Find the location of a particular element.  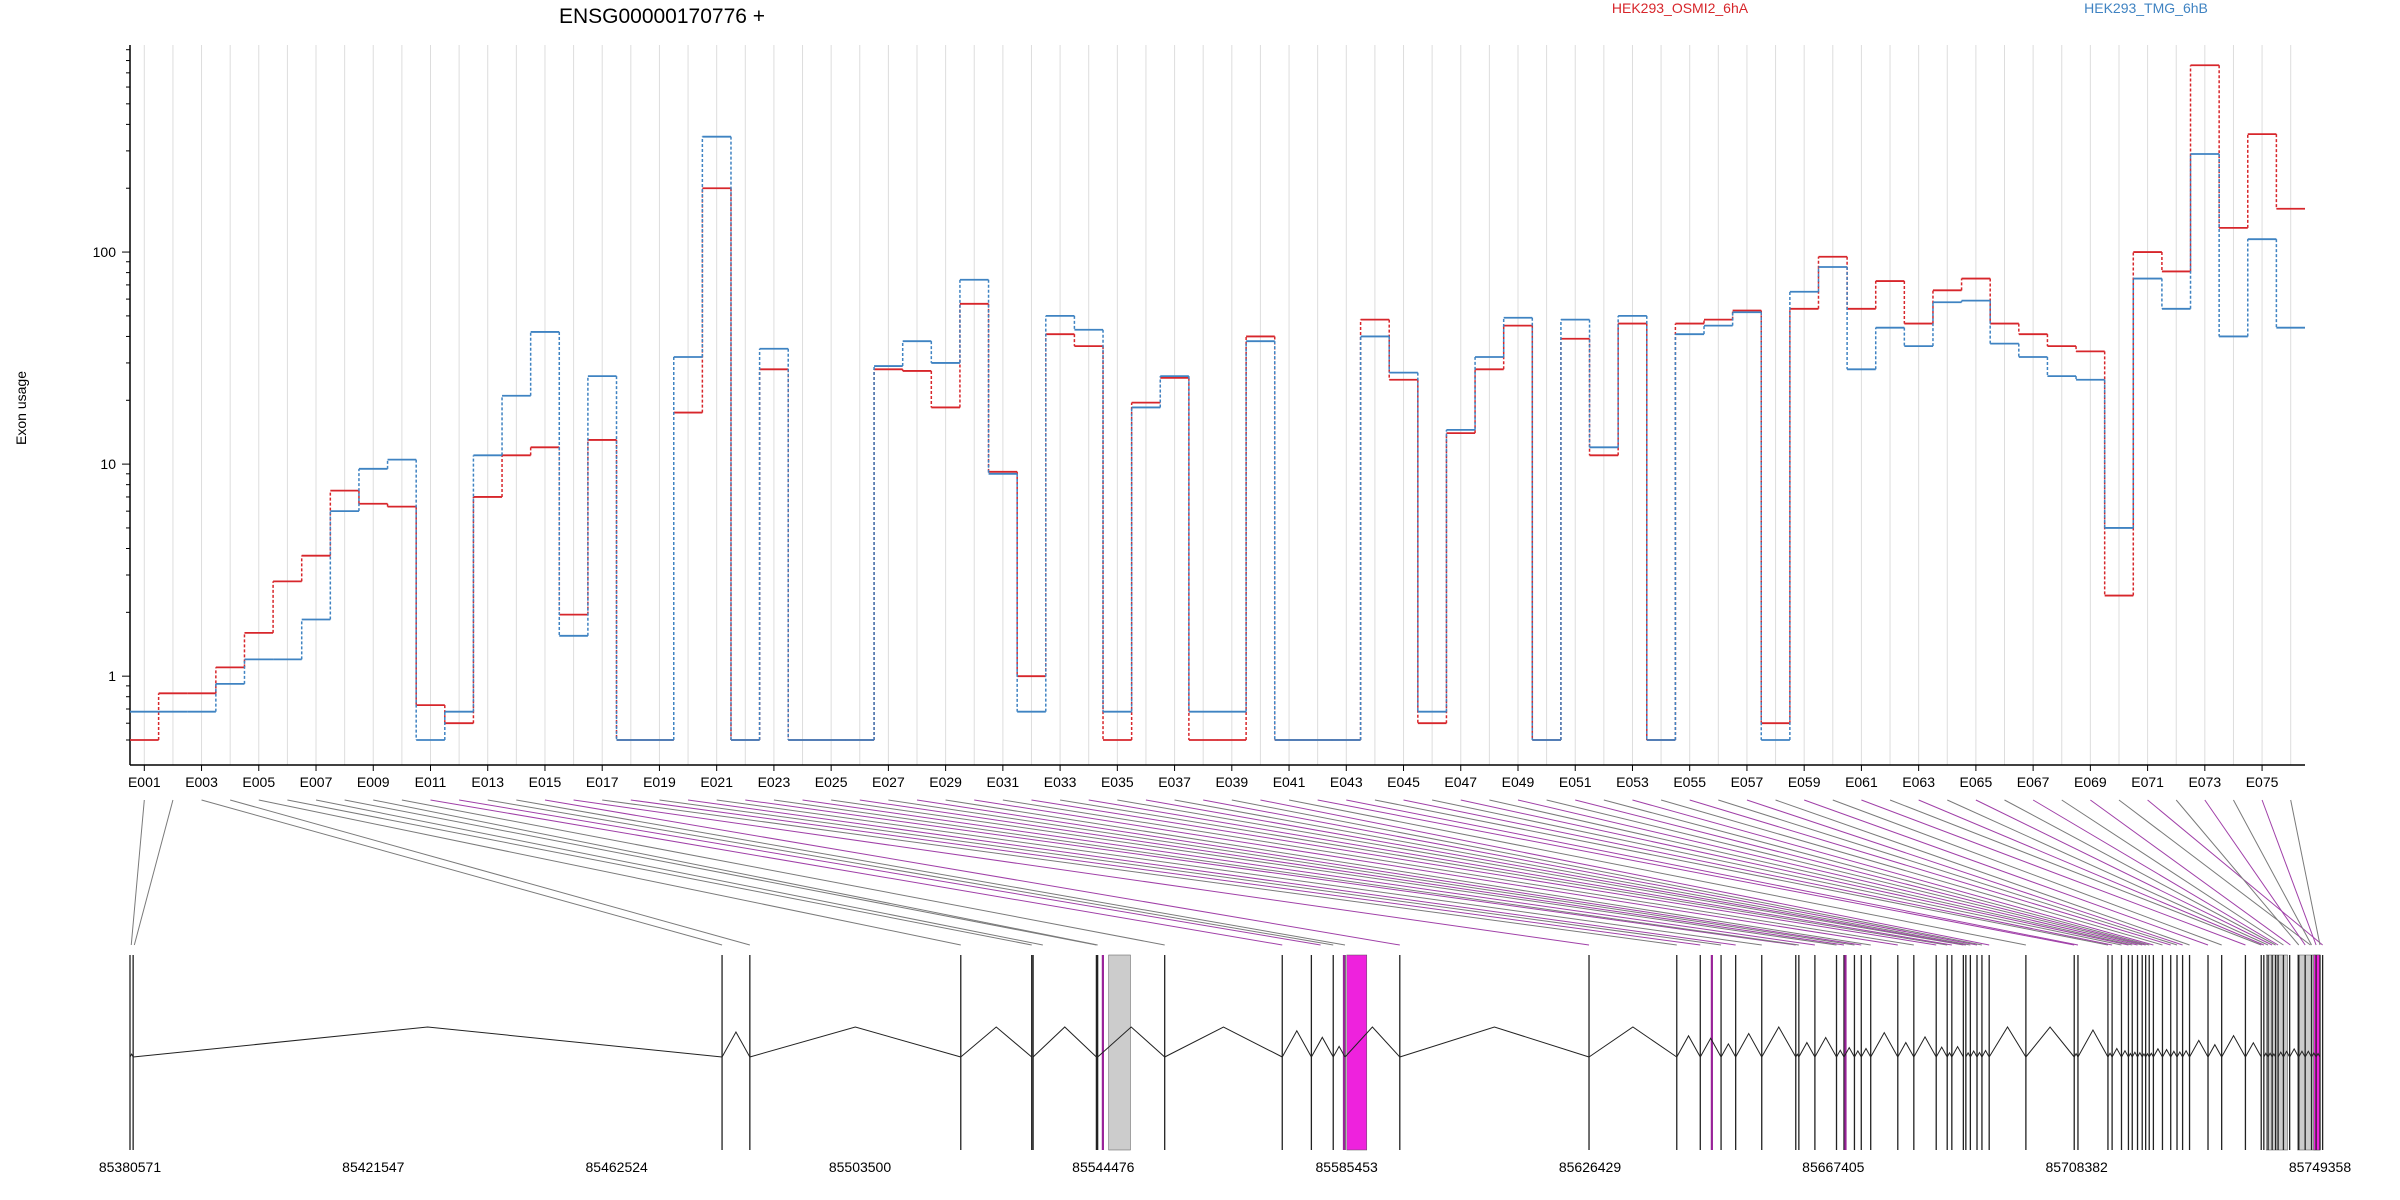

legend-entry-osmi2: HEK293_OSMI2_6hA is located at coordinates (1680, 8).